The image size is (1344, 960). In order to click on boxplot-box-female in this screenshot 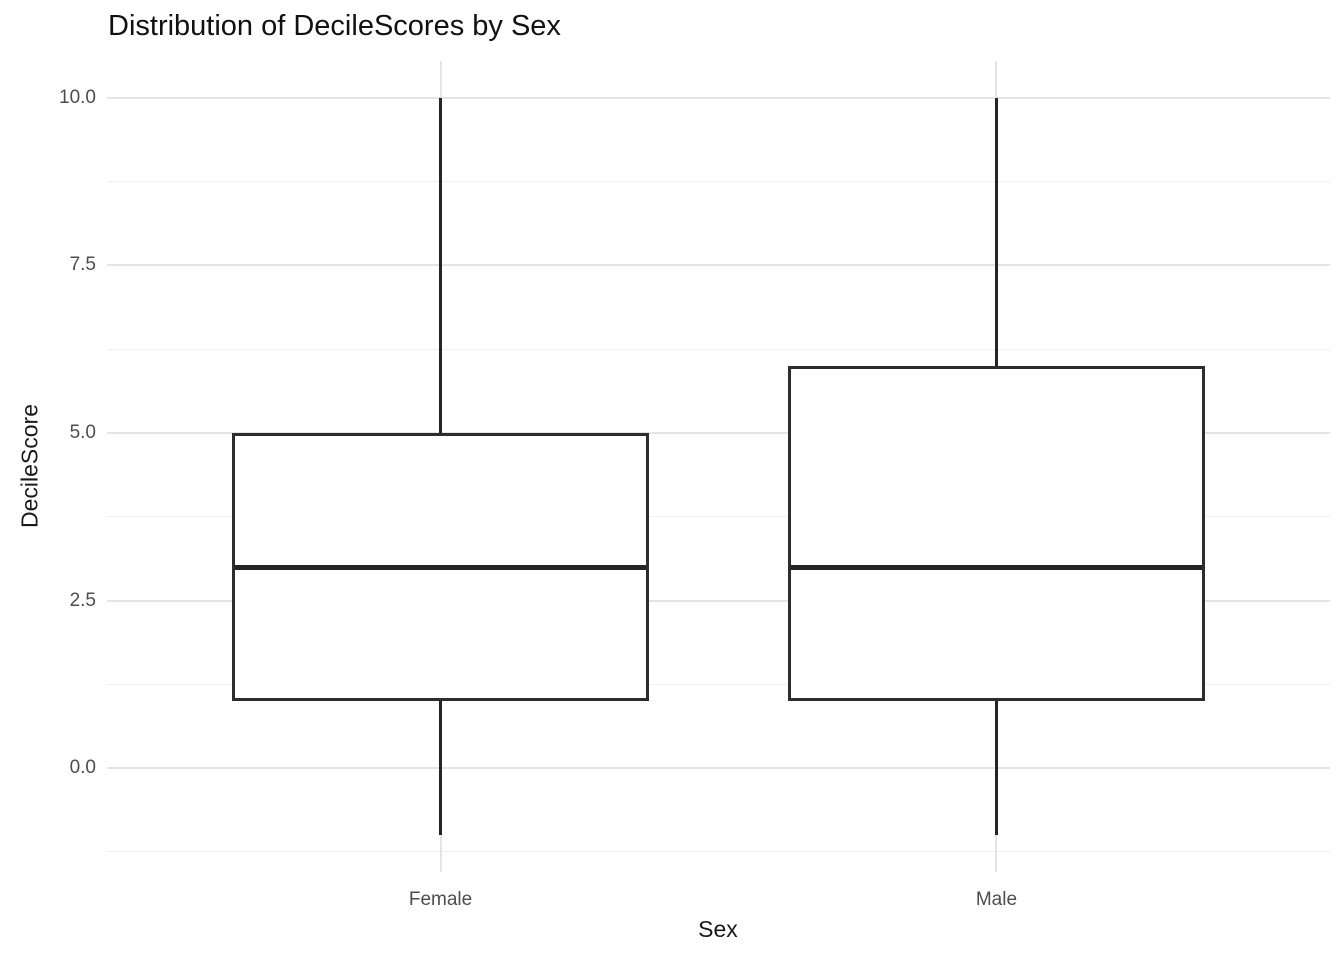, I will do `click(441, 567)`.